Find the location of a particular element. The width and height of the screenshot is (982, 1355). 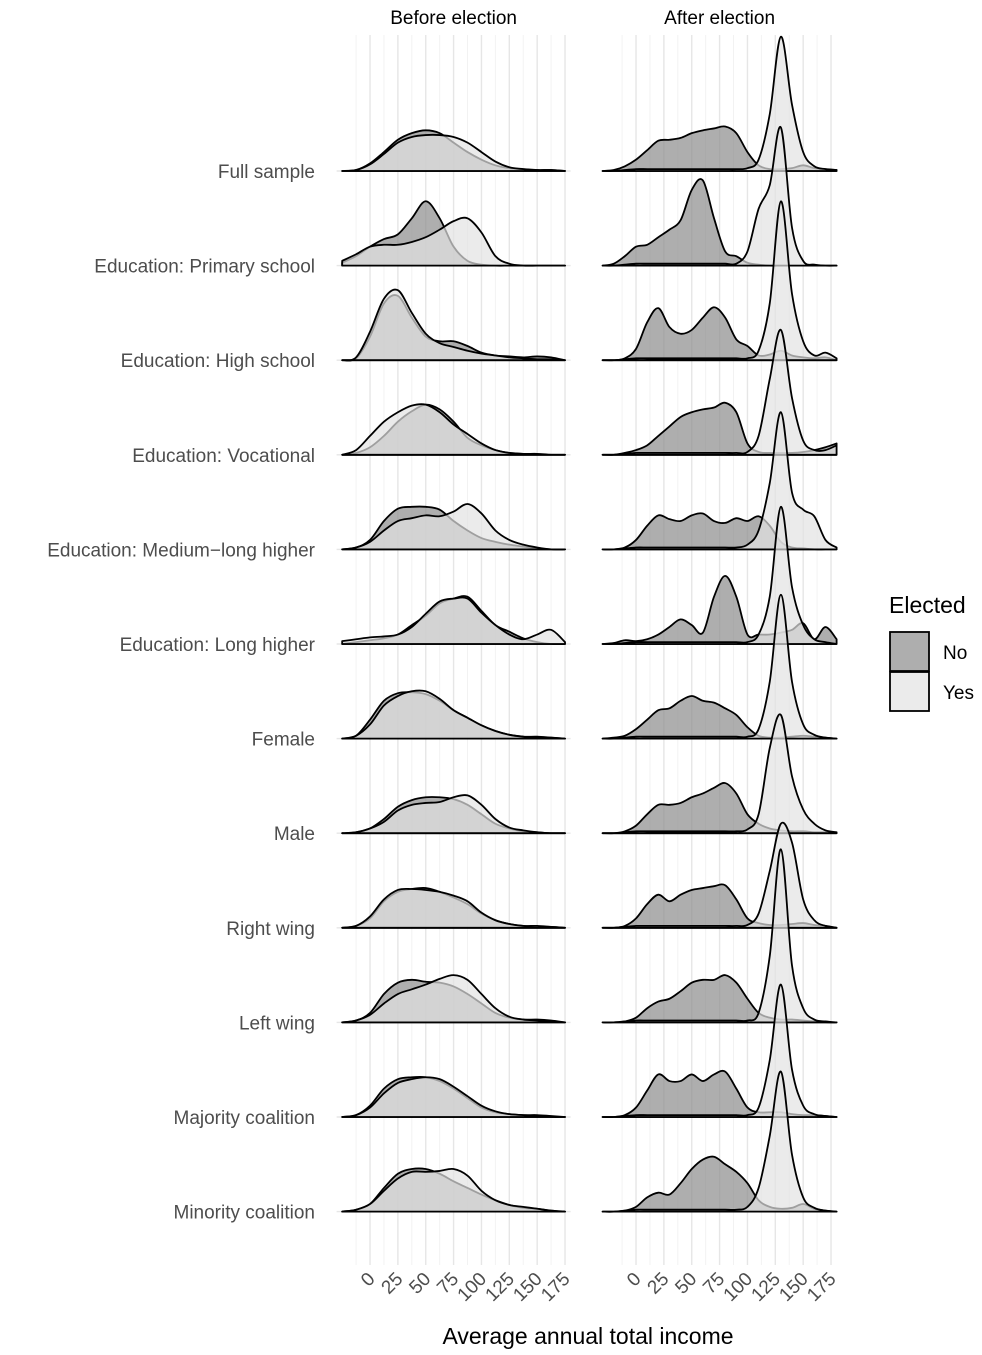

legend-label: No is located at coordinates (955, 653).